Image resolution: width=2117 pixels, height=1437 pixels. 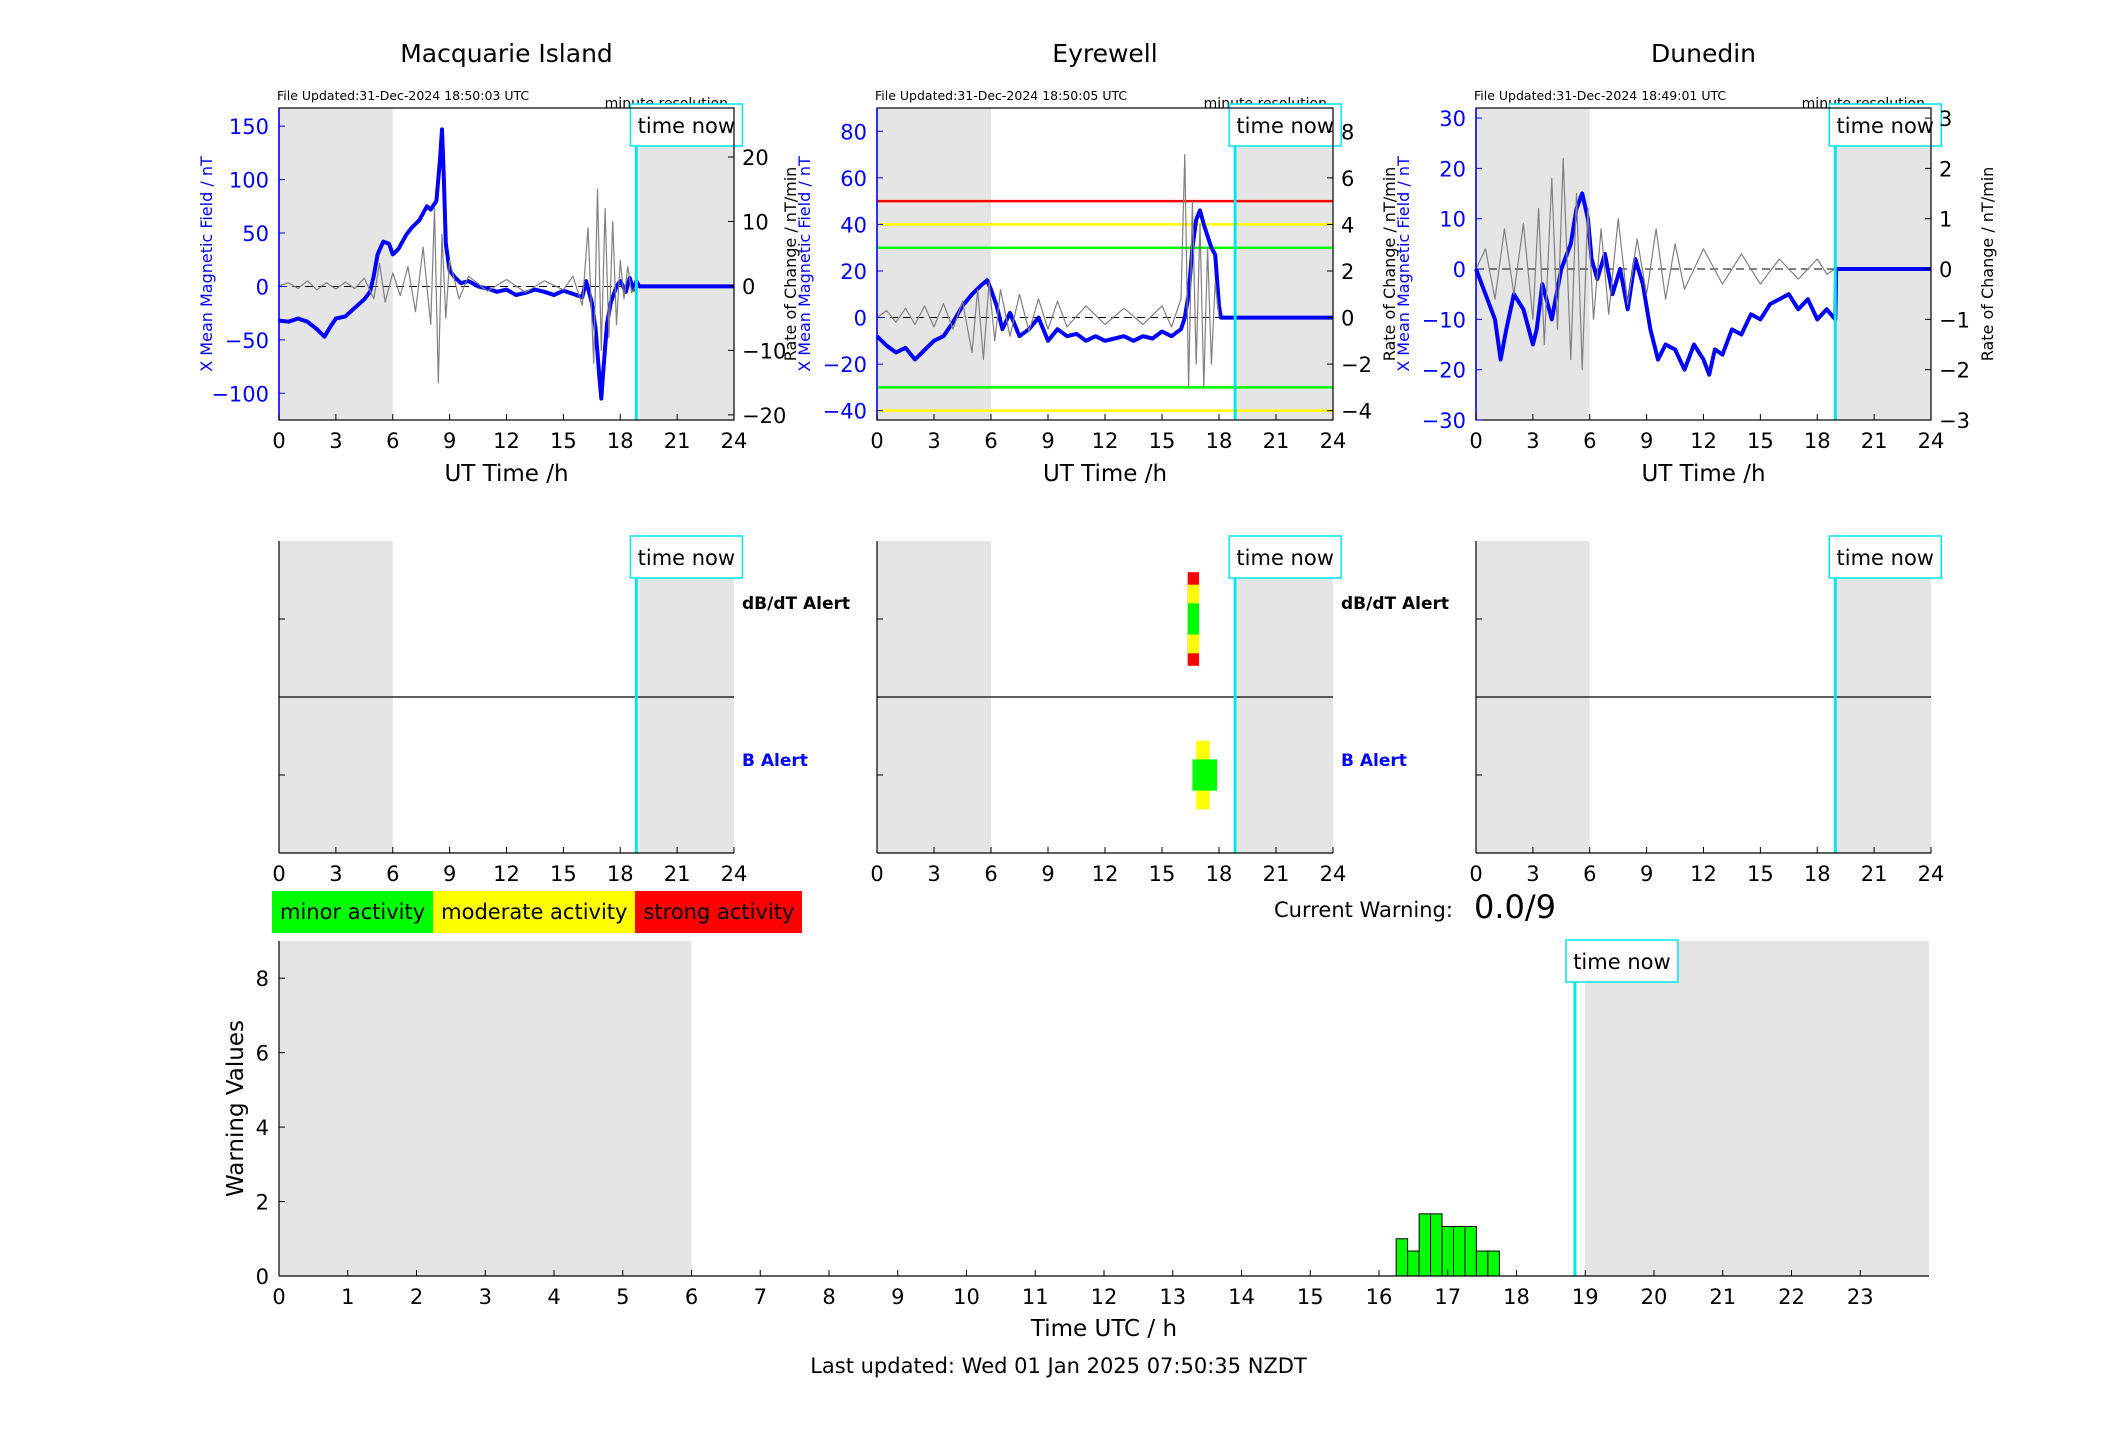 What do you see at coordinates (719, 912) in the screenshot?
I see `legend-strong-activity: strong activity` at bounding box center [719, 912].